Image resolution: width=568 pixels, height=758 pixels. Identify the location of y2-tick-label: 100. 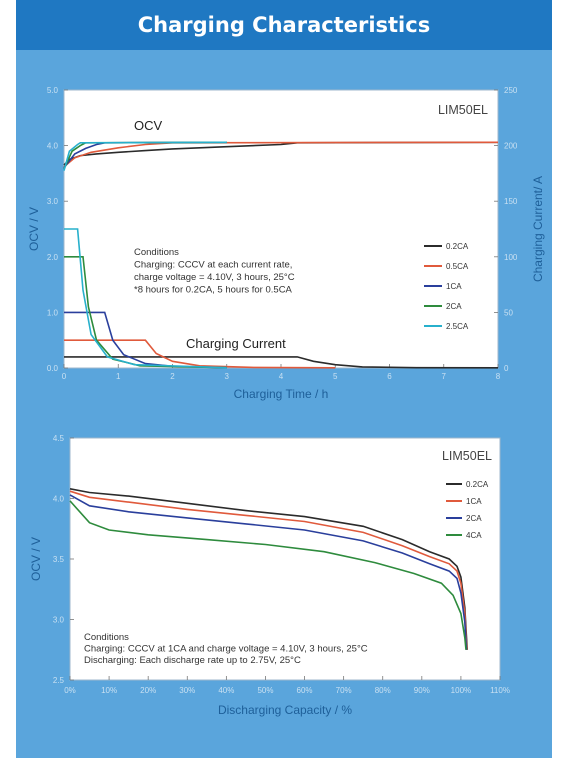
(511, 257).